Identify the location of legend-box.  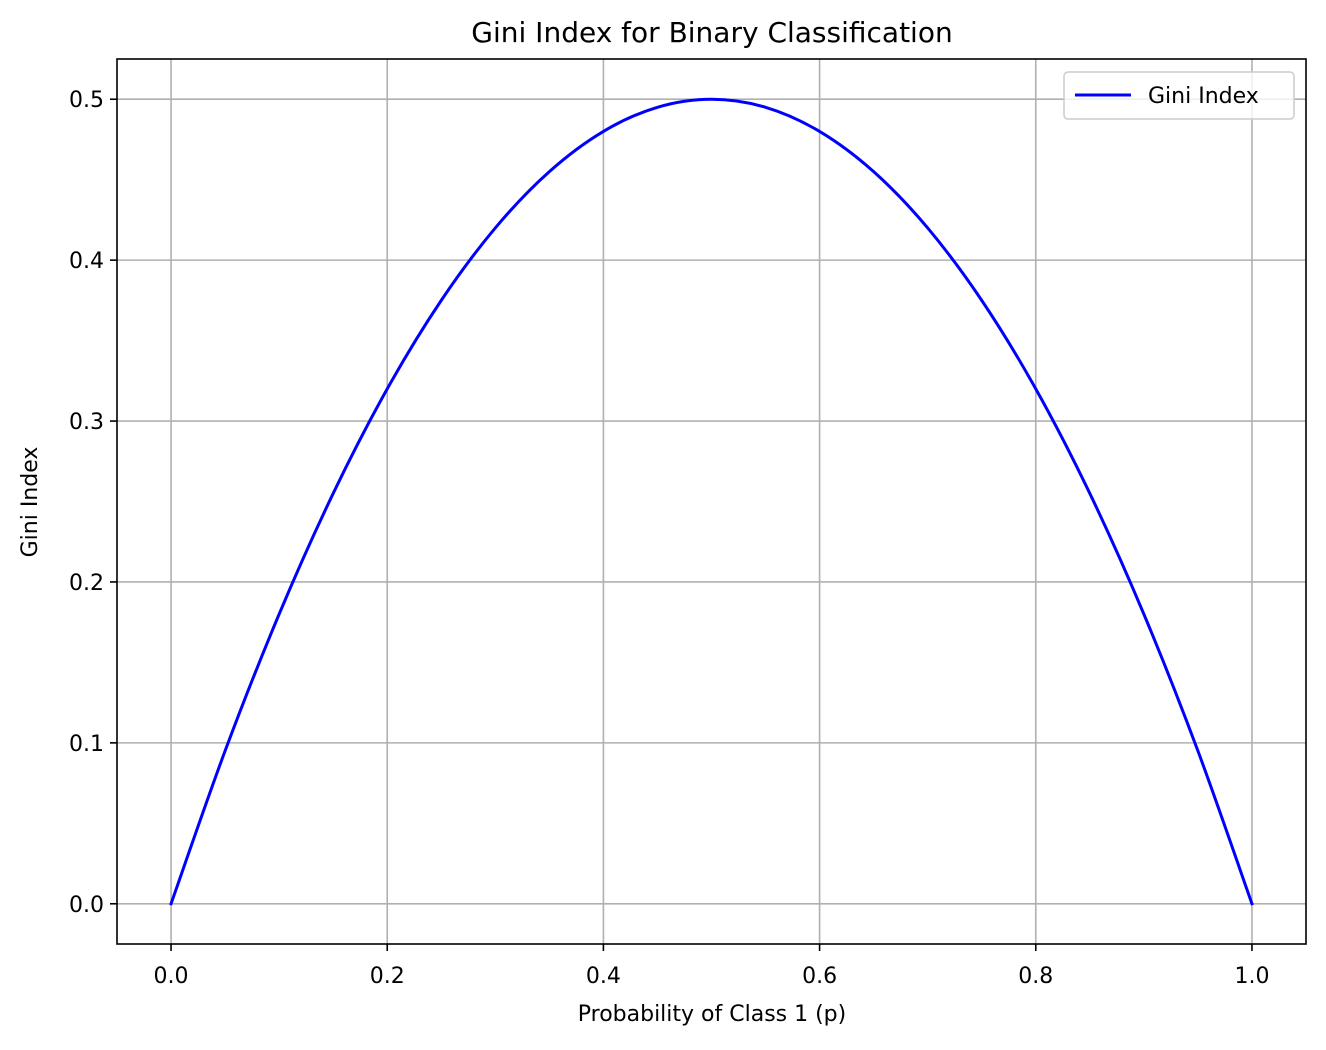
(1179, 95).